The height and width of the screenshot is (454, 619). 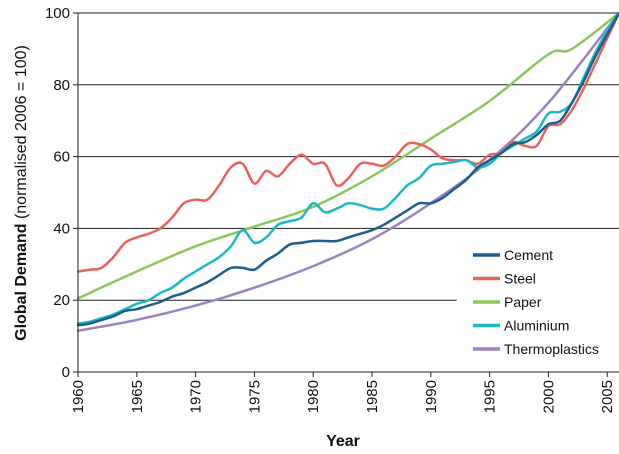 I want to click on legend: Cement Steel Paper Aluminium Thermoplastics, so click(x=536, y=302).